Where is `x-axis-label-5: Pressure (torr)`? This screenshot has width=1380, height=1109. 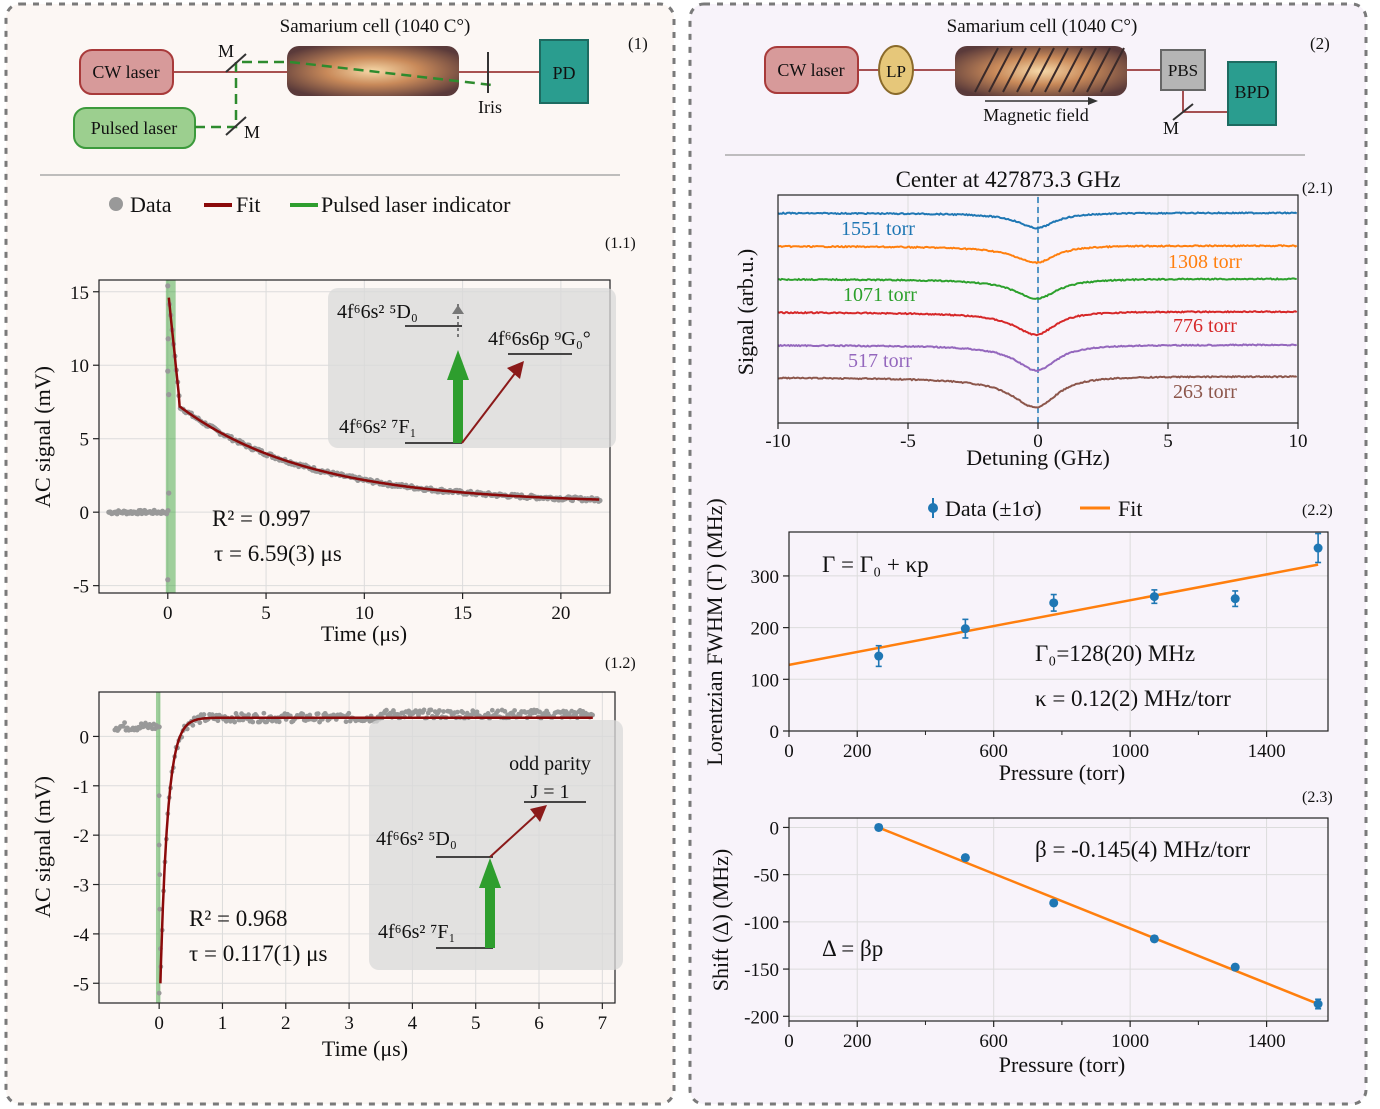 x-axis-label-5: Pressure (torr) is located at coordinates (1062, 1064).